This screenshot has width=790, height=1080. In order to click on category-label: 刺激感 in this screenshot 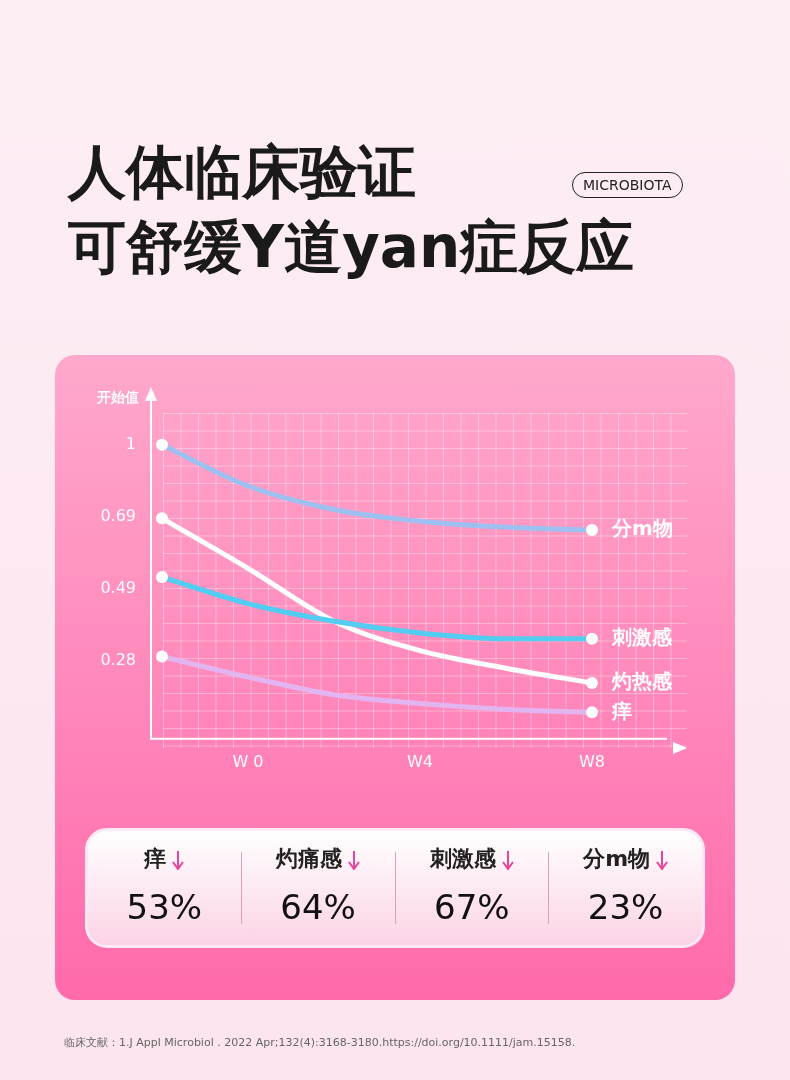, I will do `click(462, 858)`.